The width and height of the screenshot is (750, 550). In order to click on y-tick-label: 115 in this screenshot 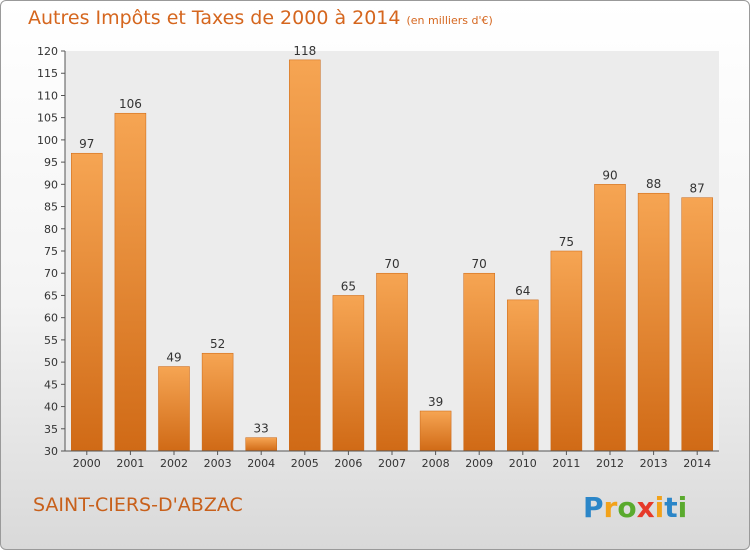, I will do `click(47, 73)`.